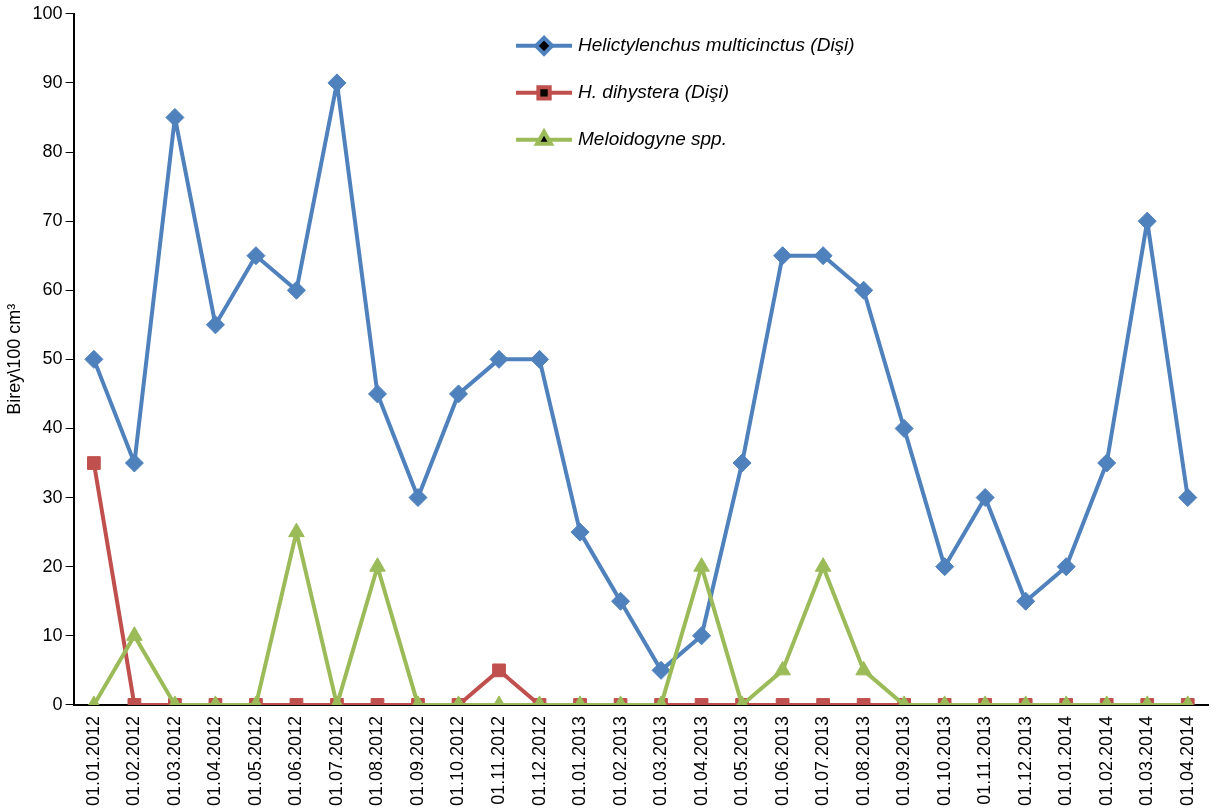 The width and height of the screenshot is (1218, 809). I want to click on x-tick-label: 01.06.2013, so click(781, 761).